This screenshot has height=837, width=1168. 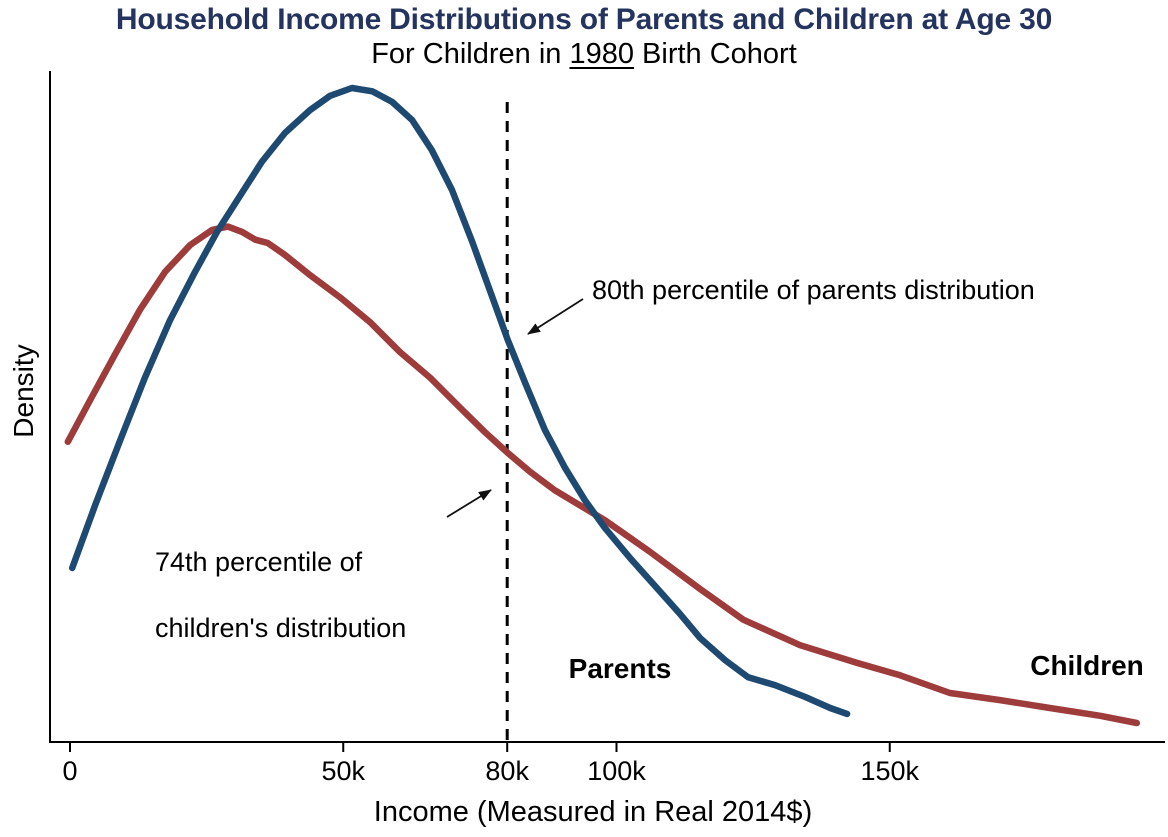 I want to click on children-series-label: Children, so click(x=1087, y=665).